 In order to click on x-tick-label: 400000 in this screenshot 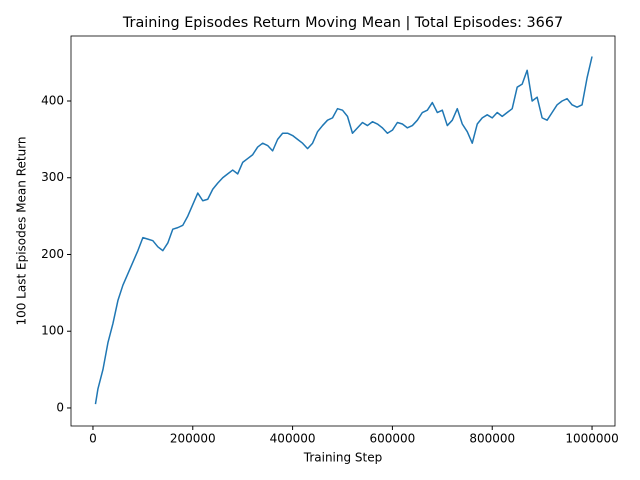, I will do `click(293, 439)`.